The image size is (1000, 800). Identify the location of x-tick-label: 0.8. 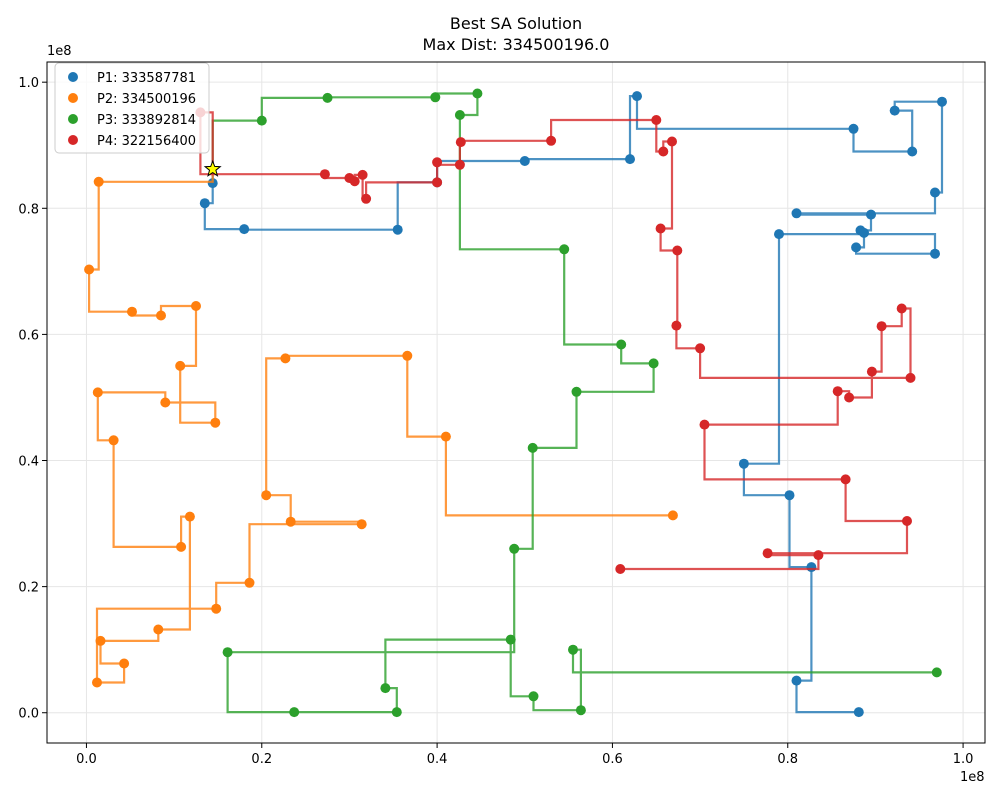
(787, 759).